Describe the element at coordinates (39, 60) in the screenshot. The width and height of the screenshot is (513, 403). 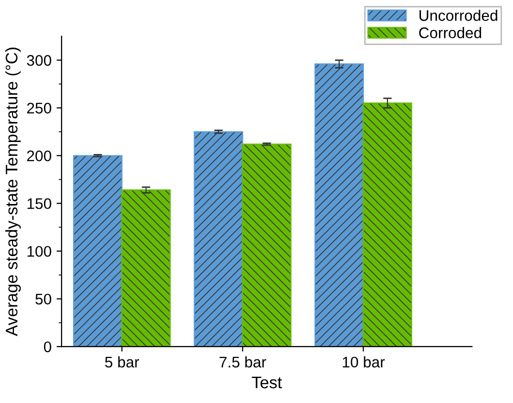
I see `y-tick-label: 300` at that location.